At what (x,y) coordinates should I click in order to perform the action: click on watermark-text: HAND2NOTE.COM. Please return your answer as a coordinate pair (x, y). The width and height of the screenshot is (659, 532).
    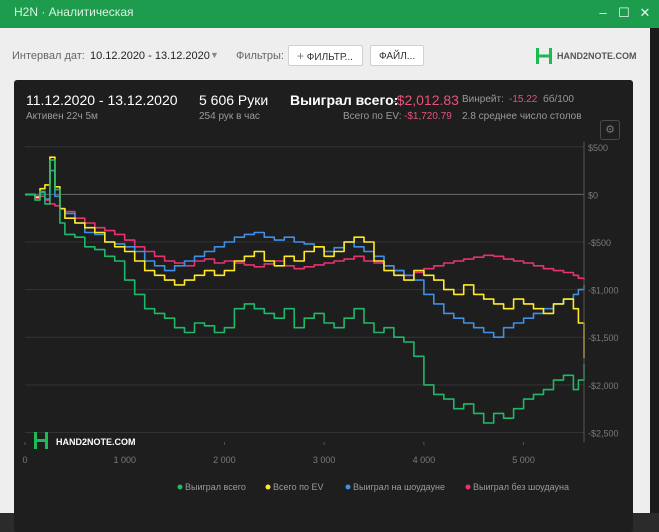
    Looking at the image, I should click on (96, 442).